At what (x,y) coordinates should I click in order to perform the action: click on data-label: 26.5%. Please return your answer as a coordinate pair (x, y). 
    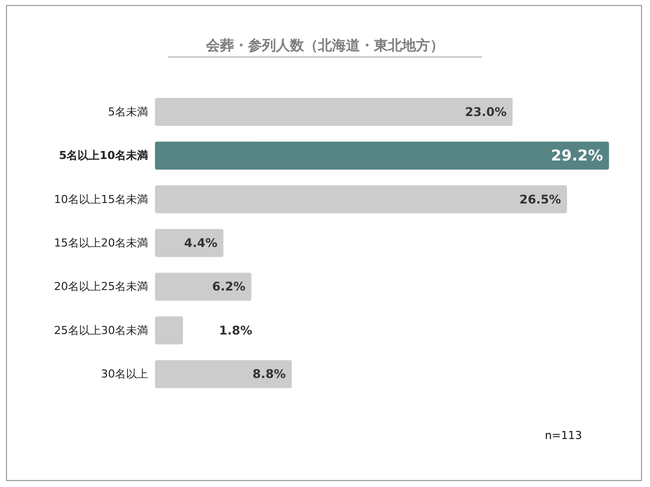
    Looking at the image, I should click on (540, 199).